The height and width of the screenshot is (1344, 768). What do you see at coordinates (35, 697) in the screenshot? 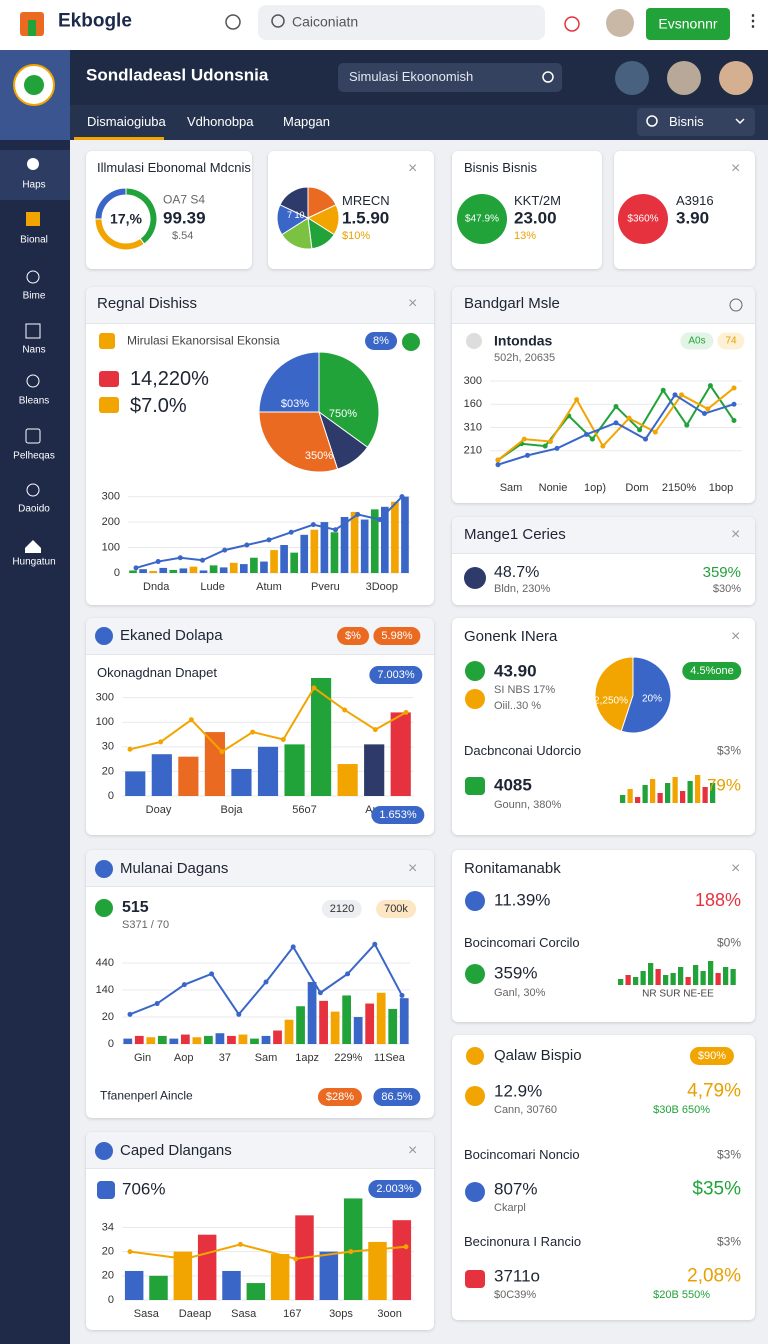
I see `sidebar` at bounding box center [35, 697].